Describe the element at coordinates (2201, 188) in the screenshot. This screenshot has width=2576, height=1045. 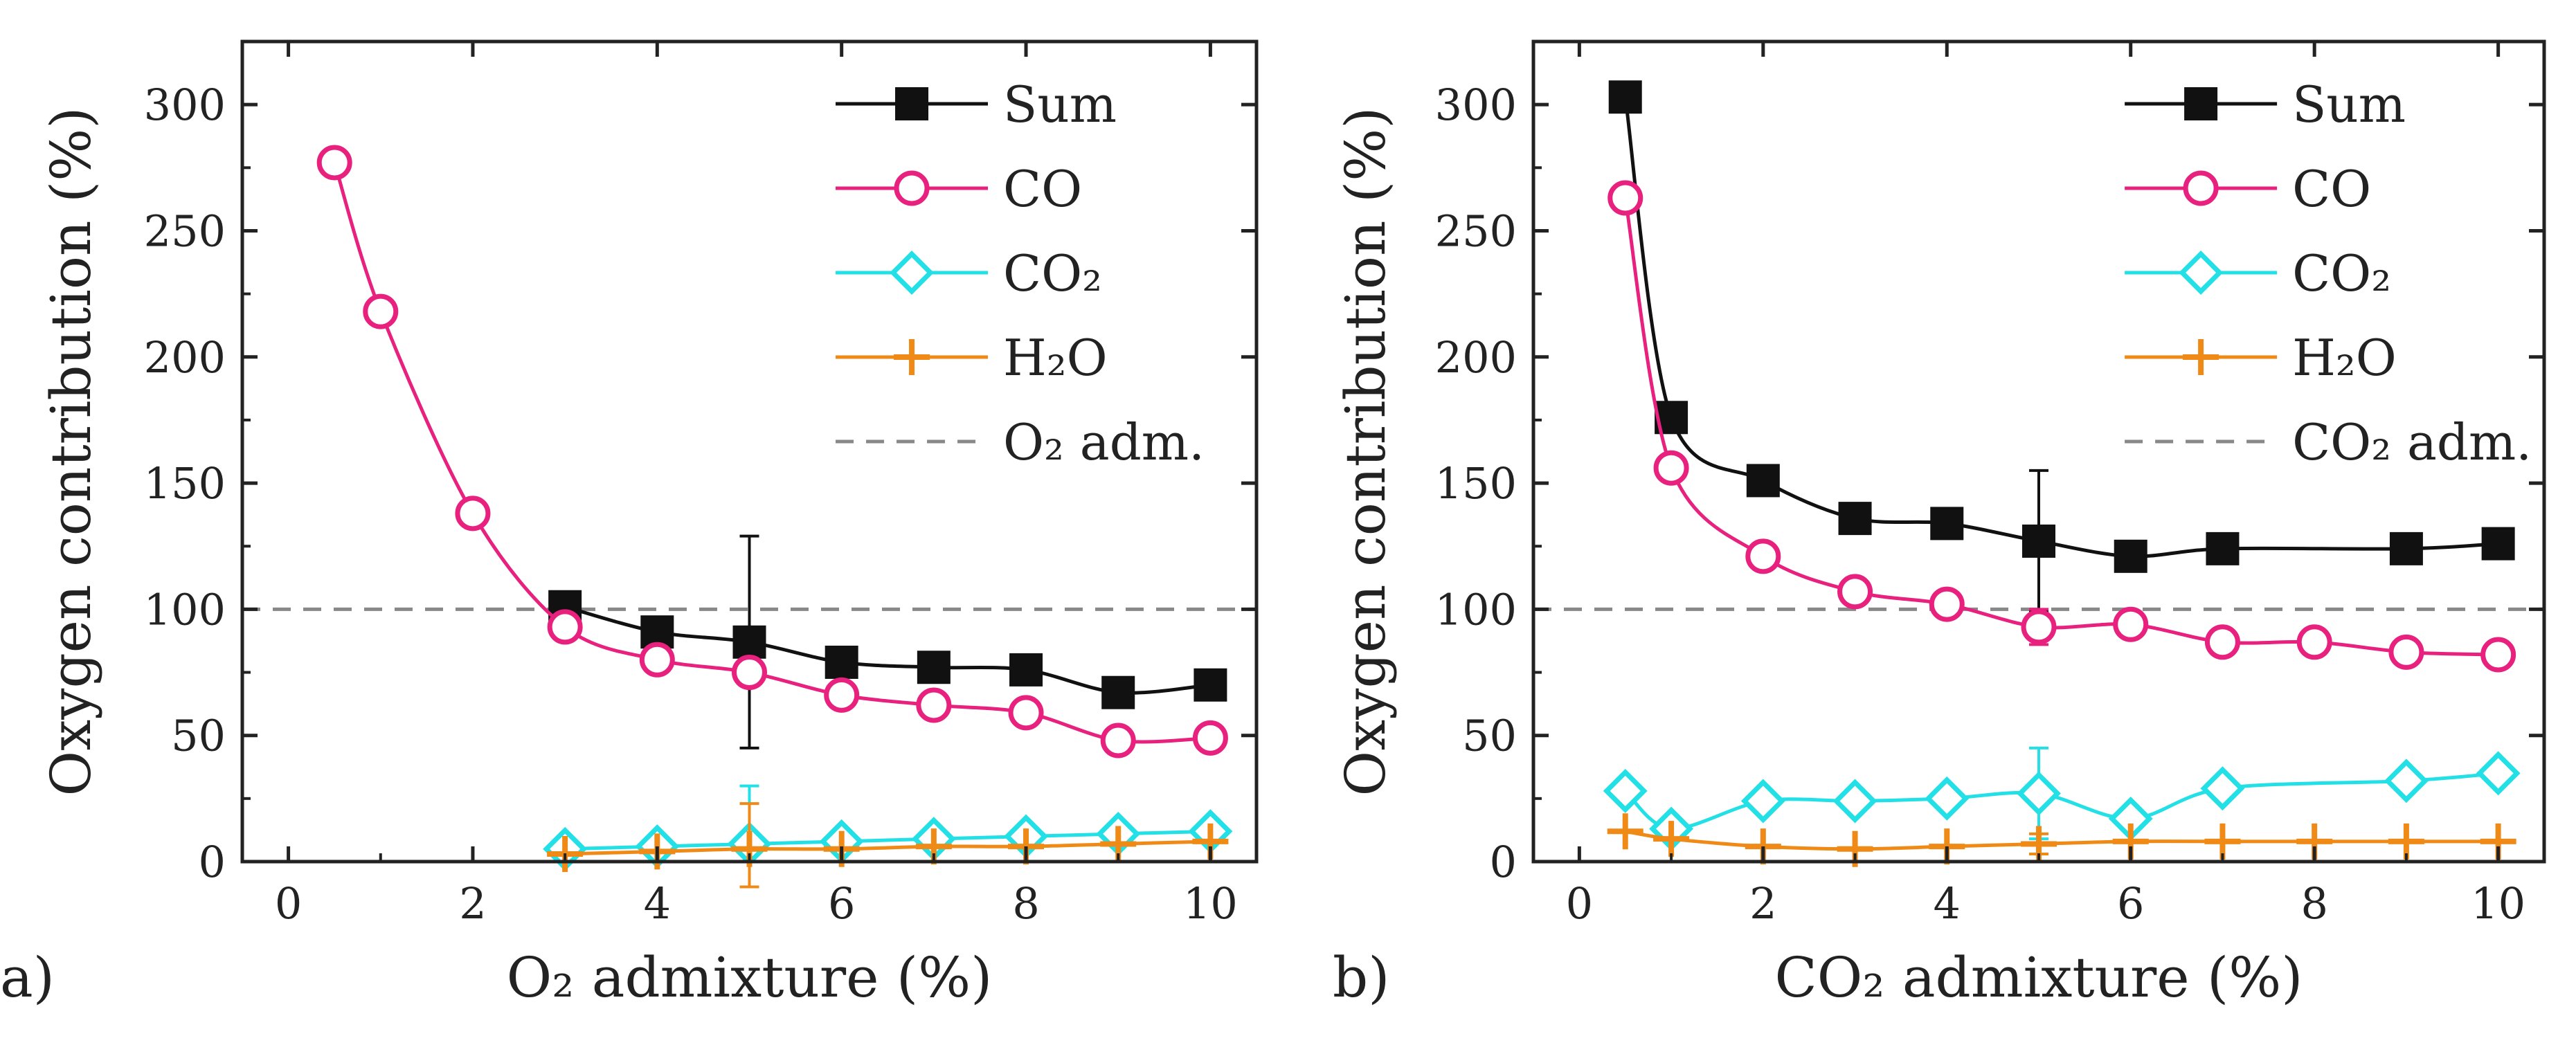
I see `legend-marker-co` at that location.